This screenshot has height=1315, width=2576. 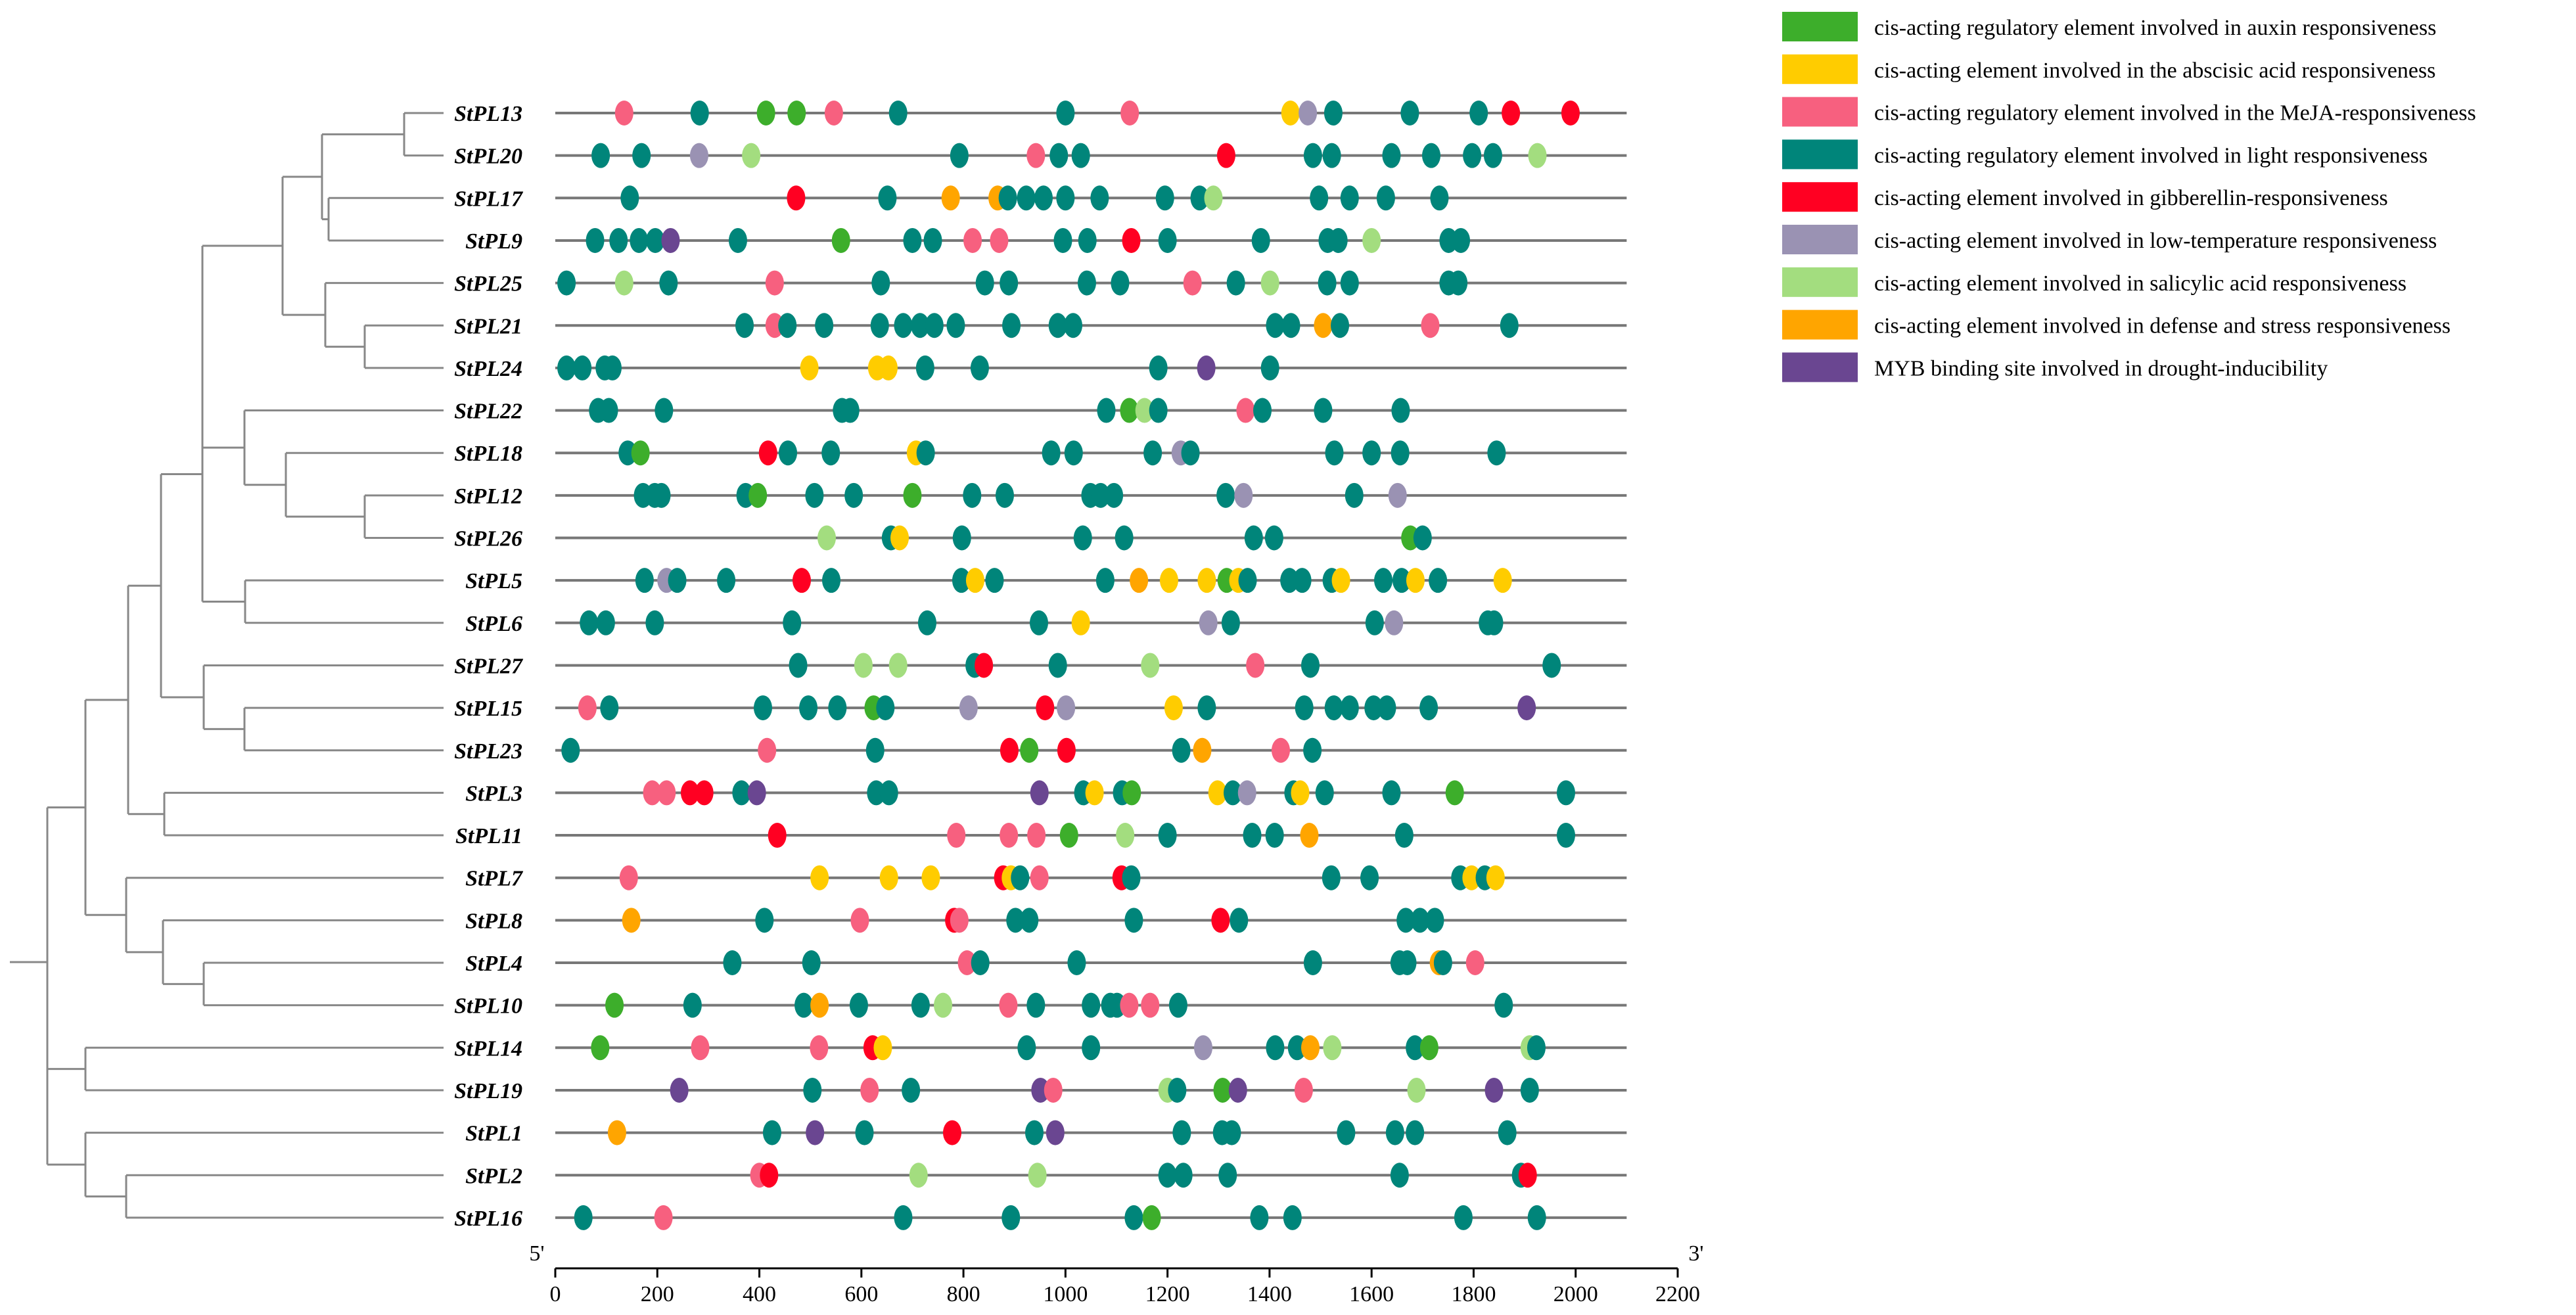 What do you see at coordinates (493, 921) in the screenshot?
I see `gene-label-StPL8: StPL8` at bounding box center [493, 921].